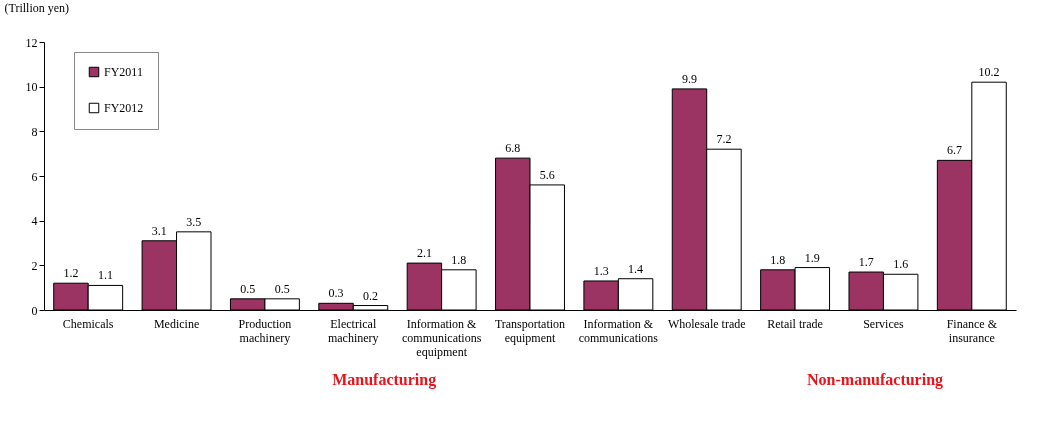 The image size is (1051, 430). Describe the element at coordinates (336, 293) in the screenshot. I see `data-label: 0.3` at that location.